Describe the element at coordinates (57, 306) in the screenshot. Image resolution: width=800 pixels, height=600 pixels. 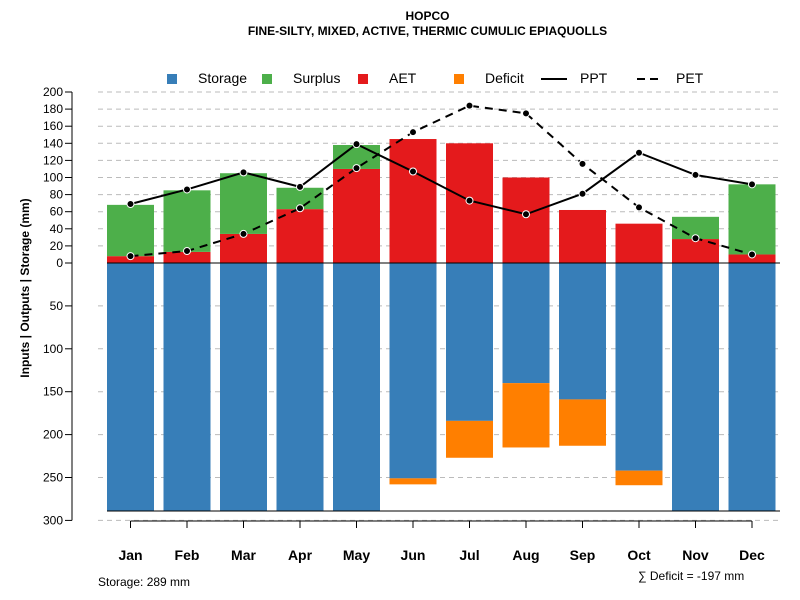
I see `y-tick-label: 50` at that location.